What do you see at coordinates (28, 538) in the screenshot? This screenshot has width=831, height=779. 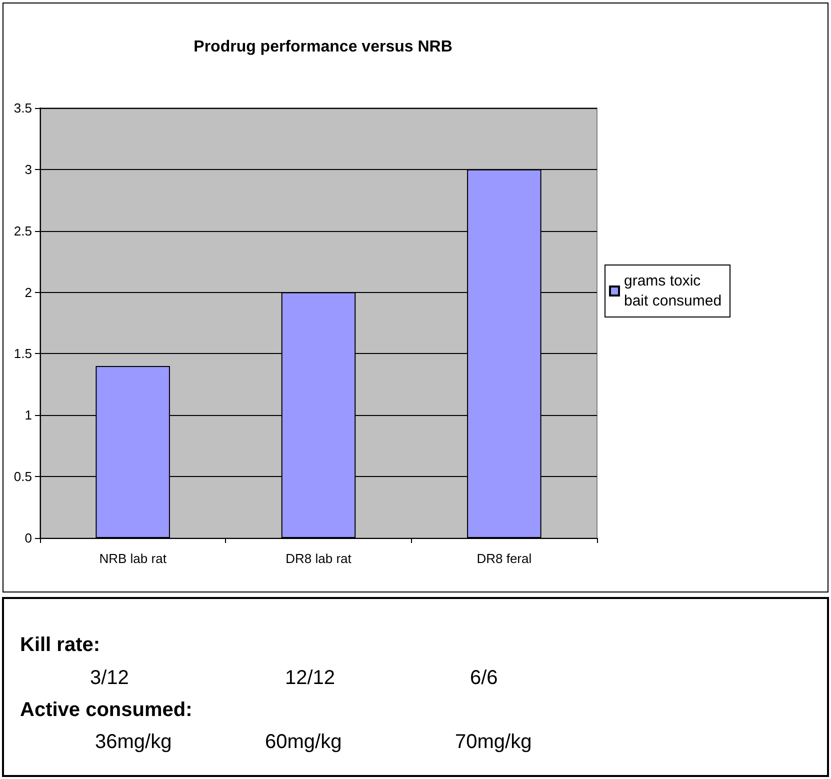 I see `y-tick-label: 0` at bounding box center [28, 538].